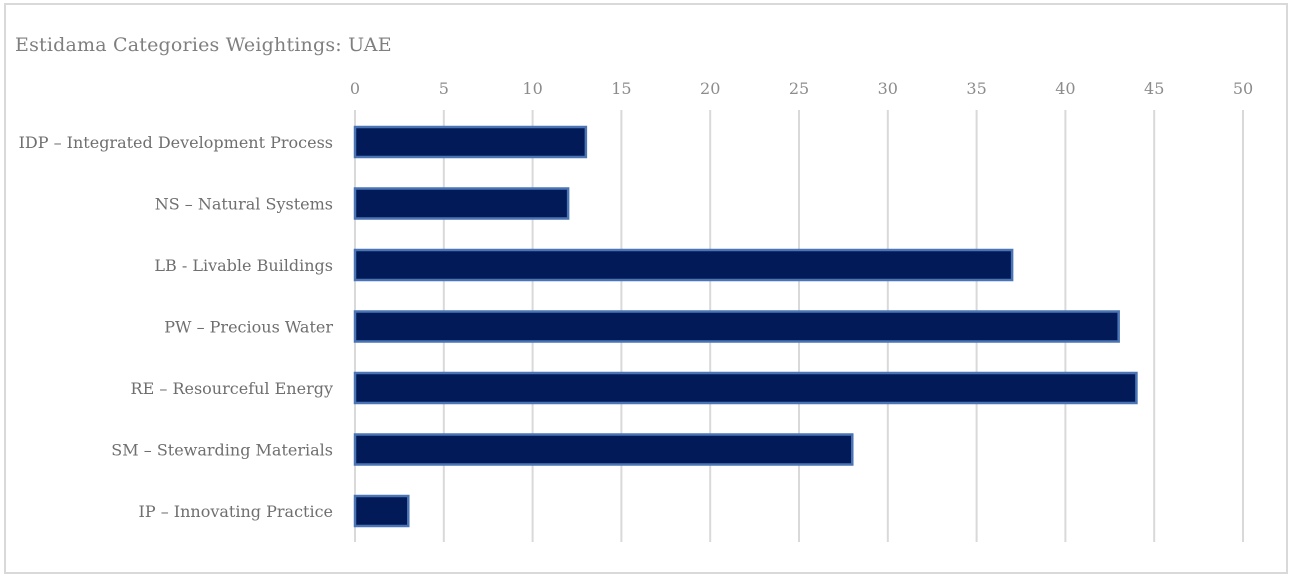 The height and width of the screenshot is (580, 1296). I want to click on category-label: RE – Resourceful Energy, so click(232, 388).